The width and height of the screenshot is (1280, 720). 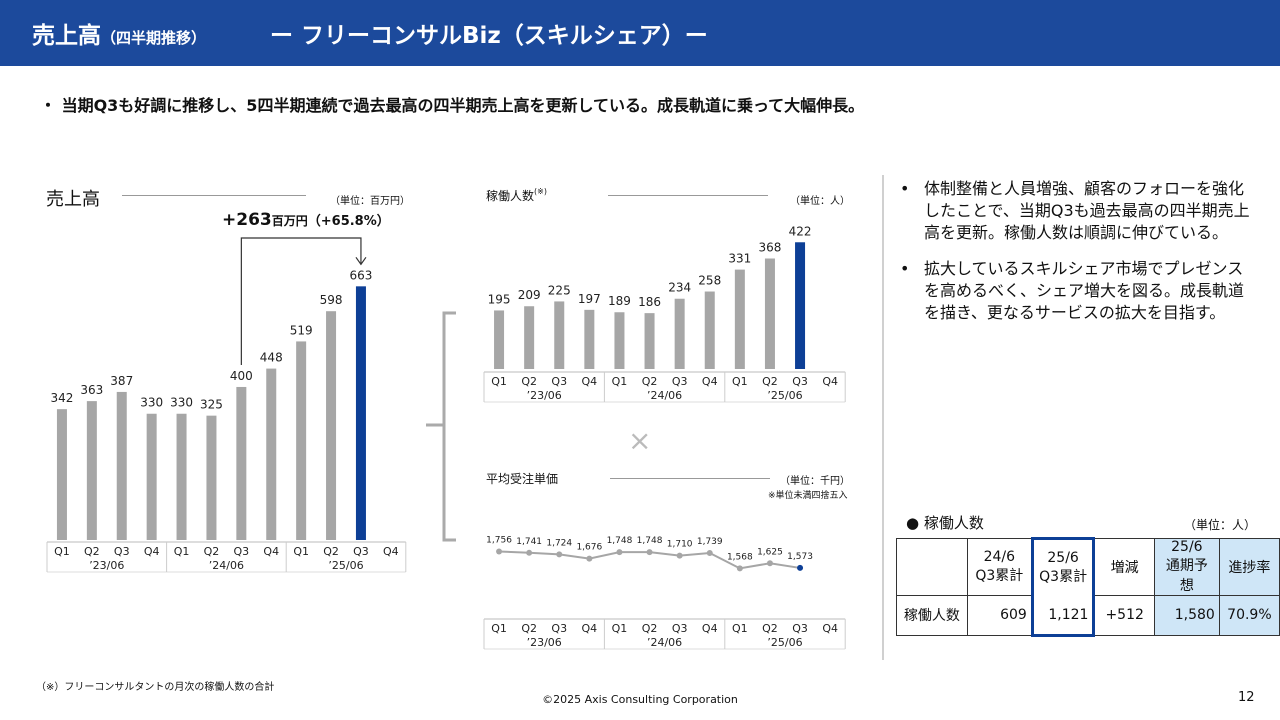 I want to click on sales-data-label: 330, so click(x=151, y=403).